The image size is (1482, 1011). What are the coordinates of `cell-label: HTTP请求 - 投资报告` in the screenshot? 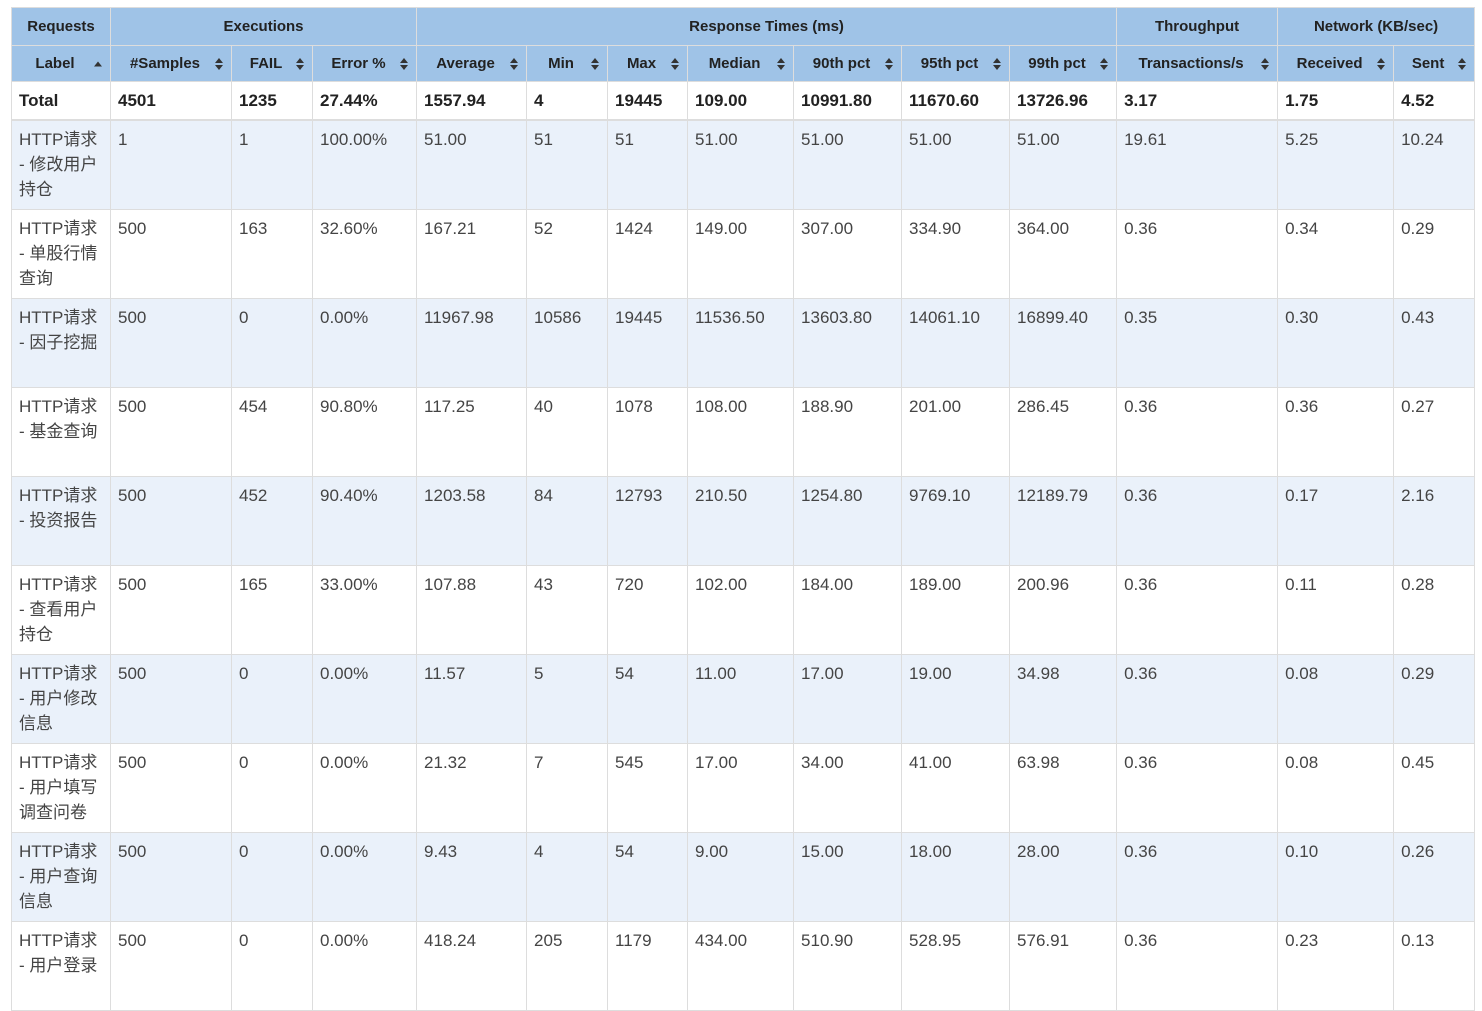 It's located at (61, 521).